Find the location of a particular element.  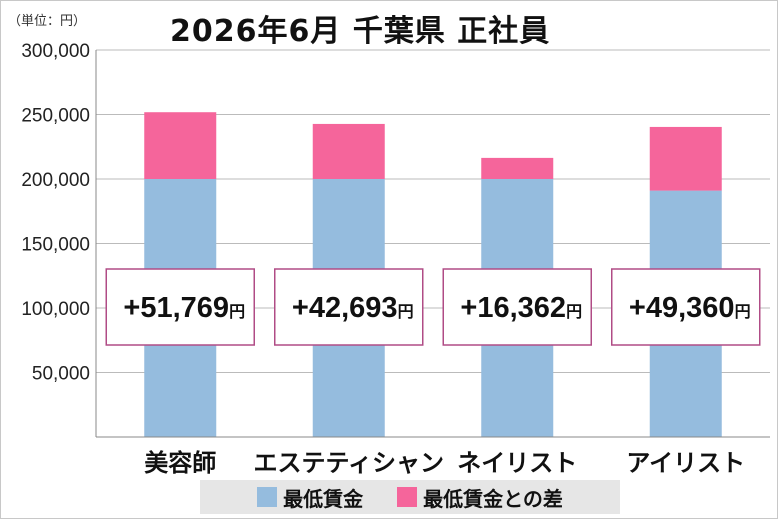

x-tick-label: エステティシャン is located at coordinates (348, 463).